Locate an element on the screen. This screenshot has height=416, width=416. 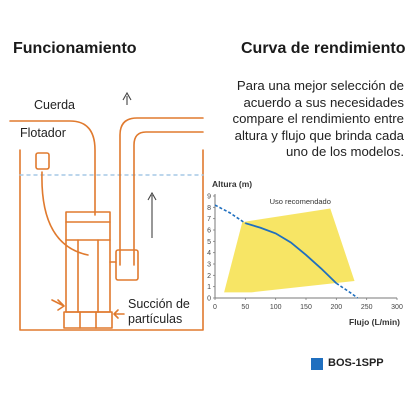
description-line: compare el rendimiento entre is located at coordinates (318, 118).